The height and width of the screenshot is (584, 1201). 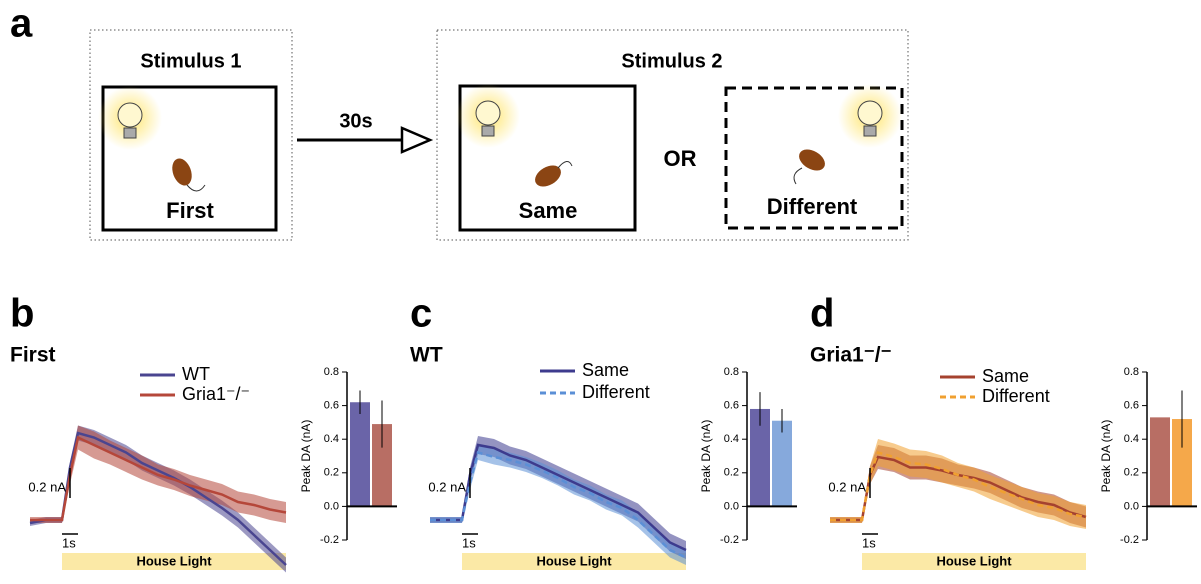 I want to click on panel-subtitle: First, so click(x=33, y=355).